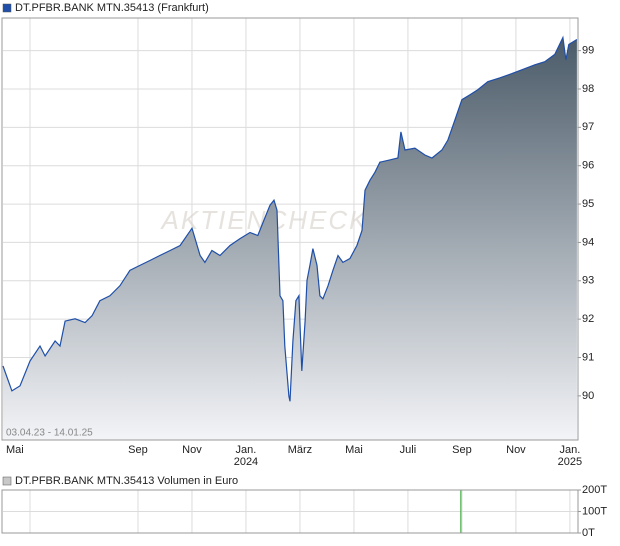  I want to click on y-tick-label: 200T, so click(594, 490).